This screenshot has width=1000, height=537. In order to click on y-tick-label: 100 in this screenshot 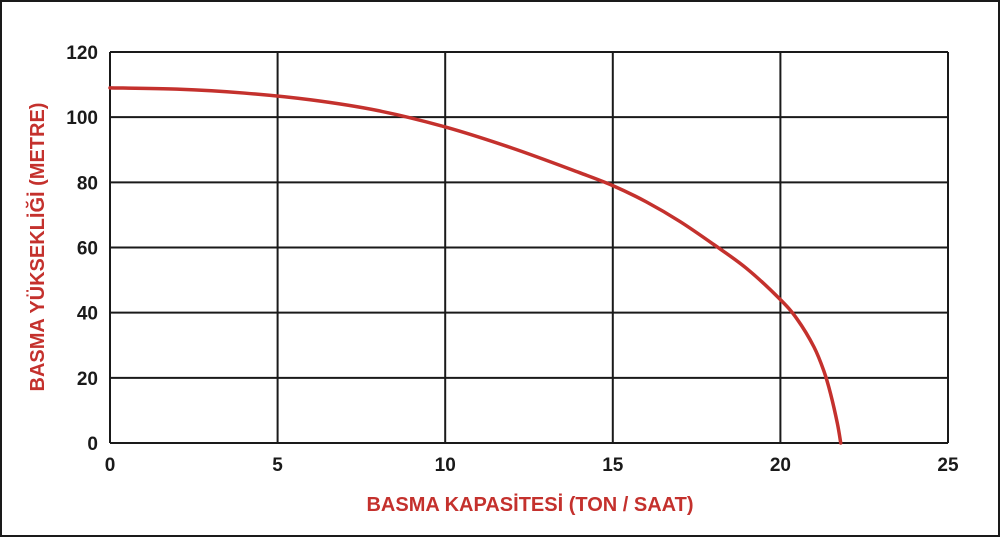, I will do `click(82, 118)`.